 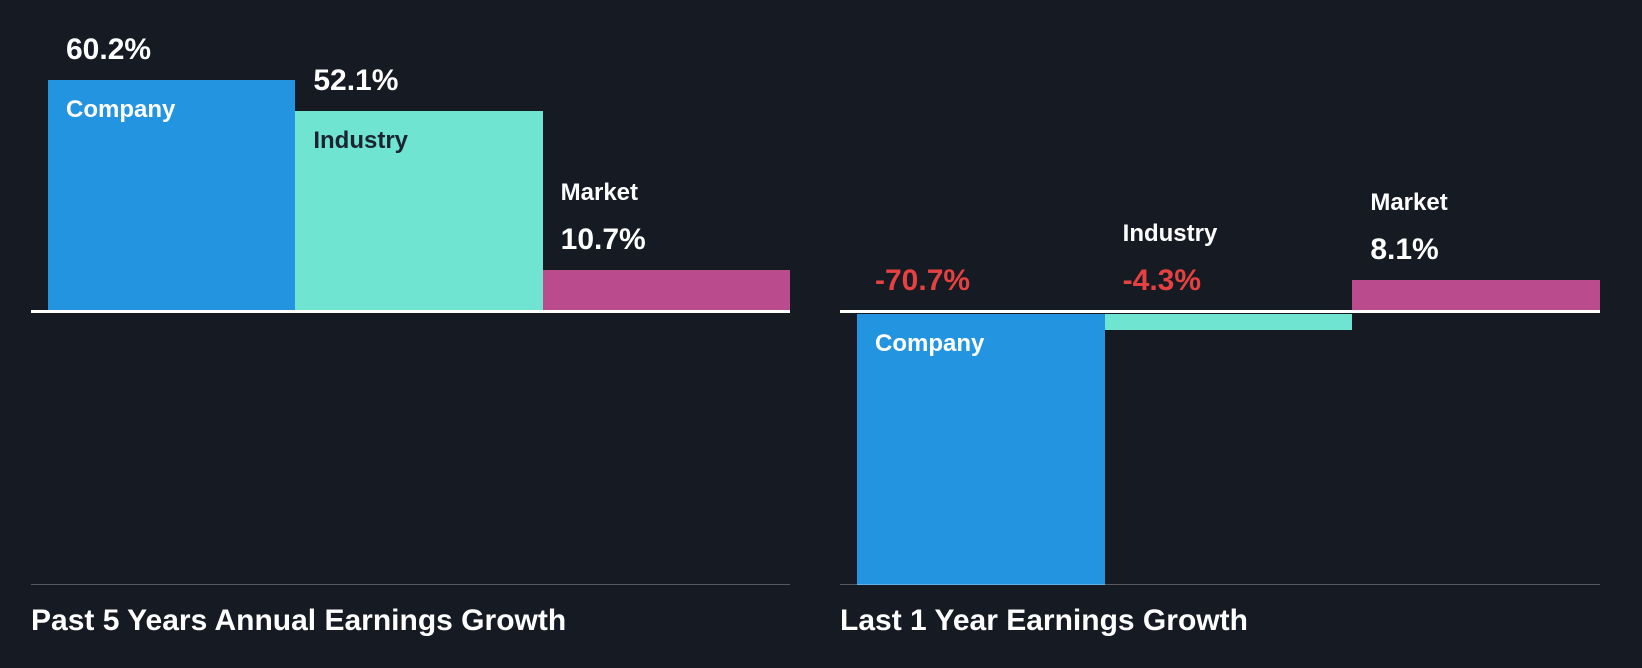 What do you see at coordinates (603, 240) in the screenshot?
I see `value-label-market: 10.7%` at bounding box center [603, 240].